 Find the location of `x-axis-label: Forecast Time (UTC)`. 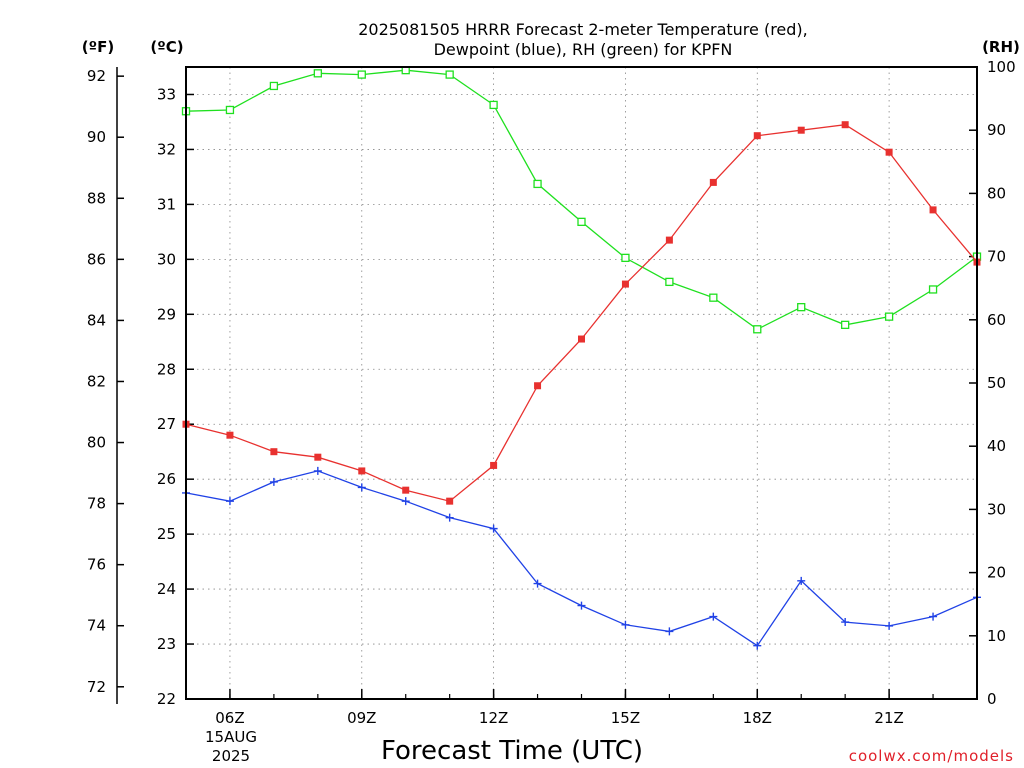

x-axis-label: Forecast Time (UTC) is located at coordinates (512, 751).